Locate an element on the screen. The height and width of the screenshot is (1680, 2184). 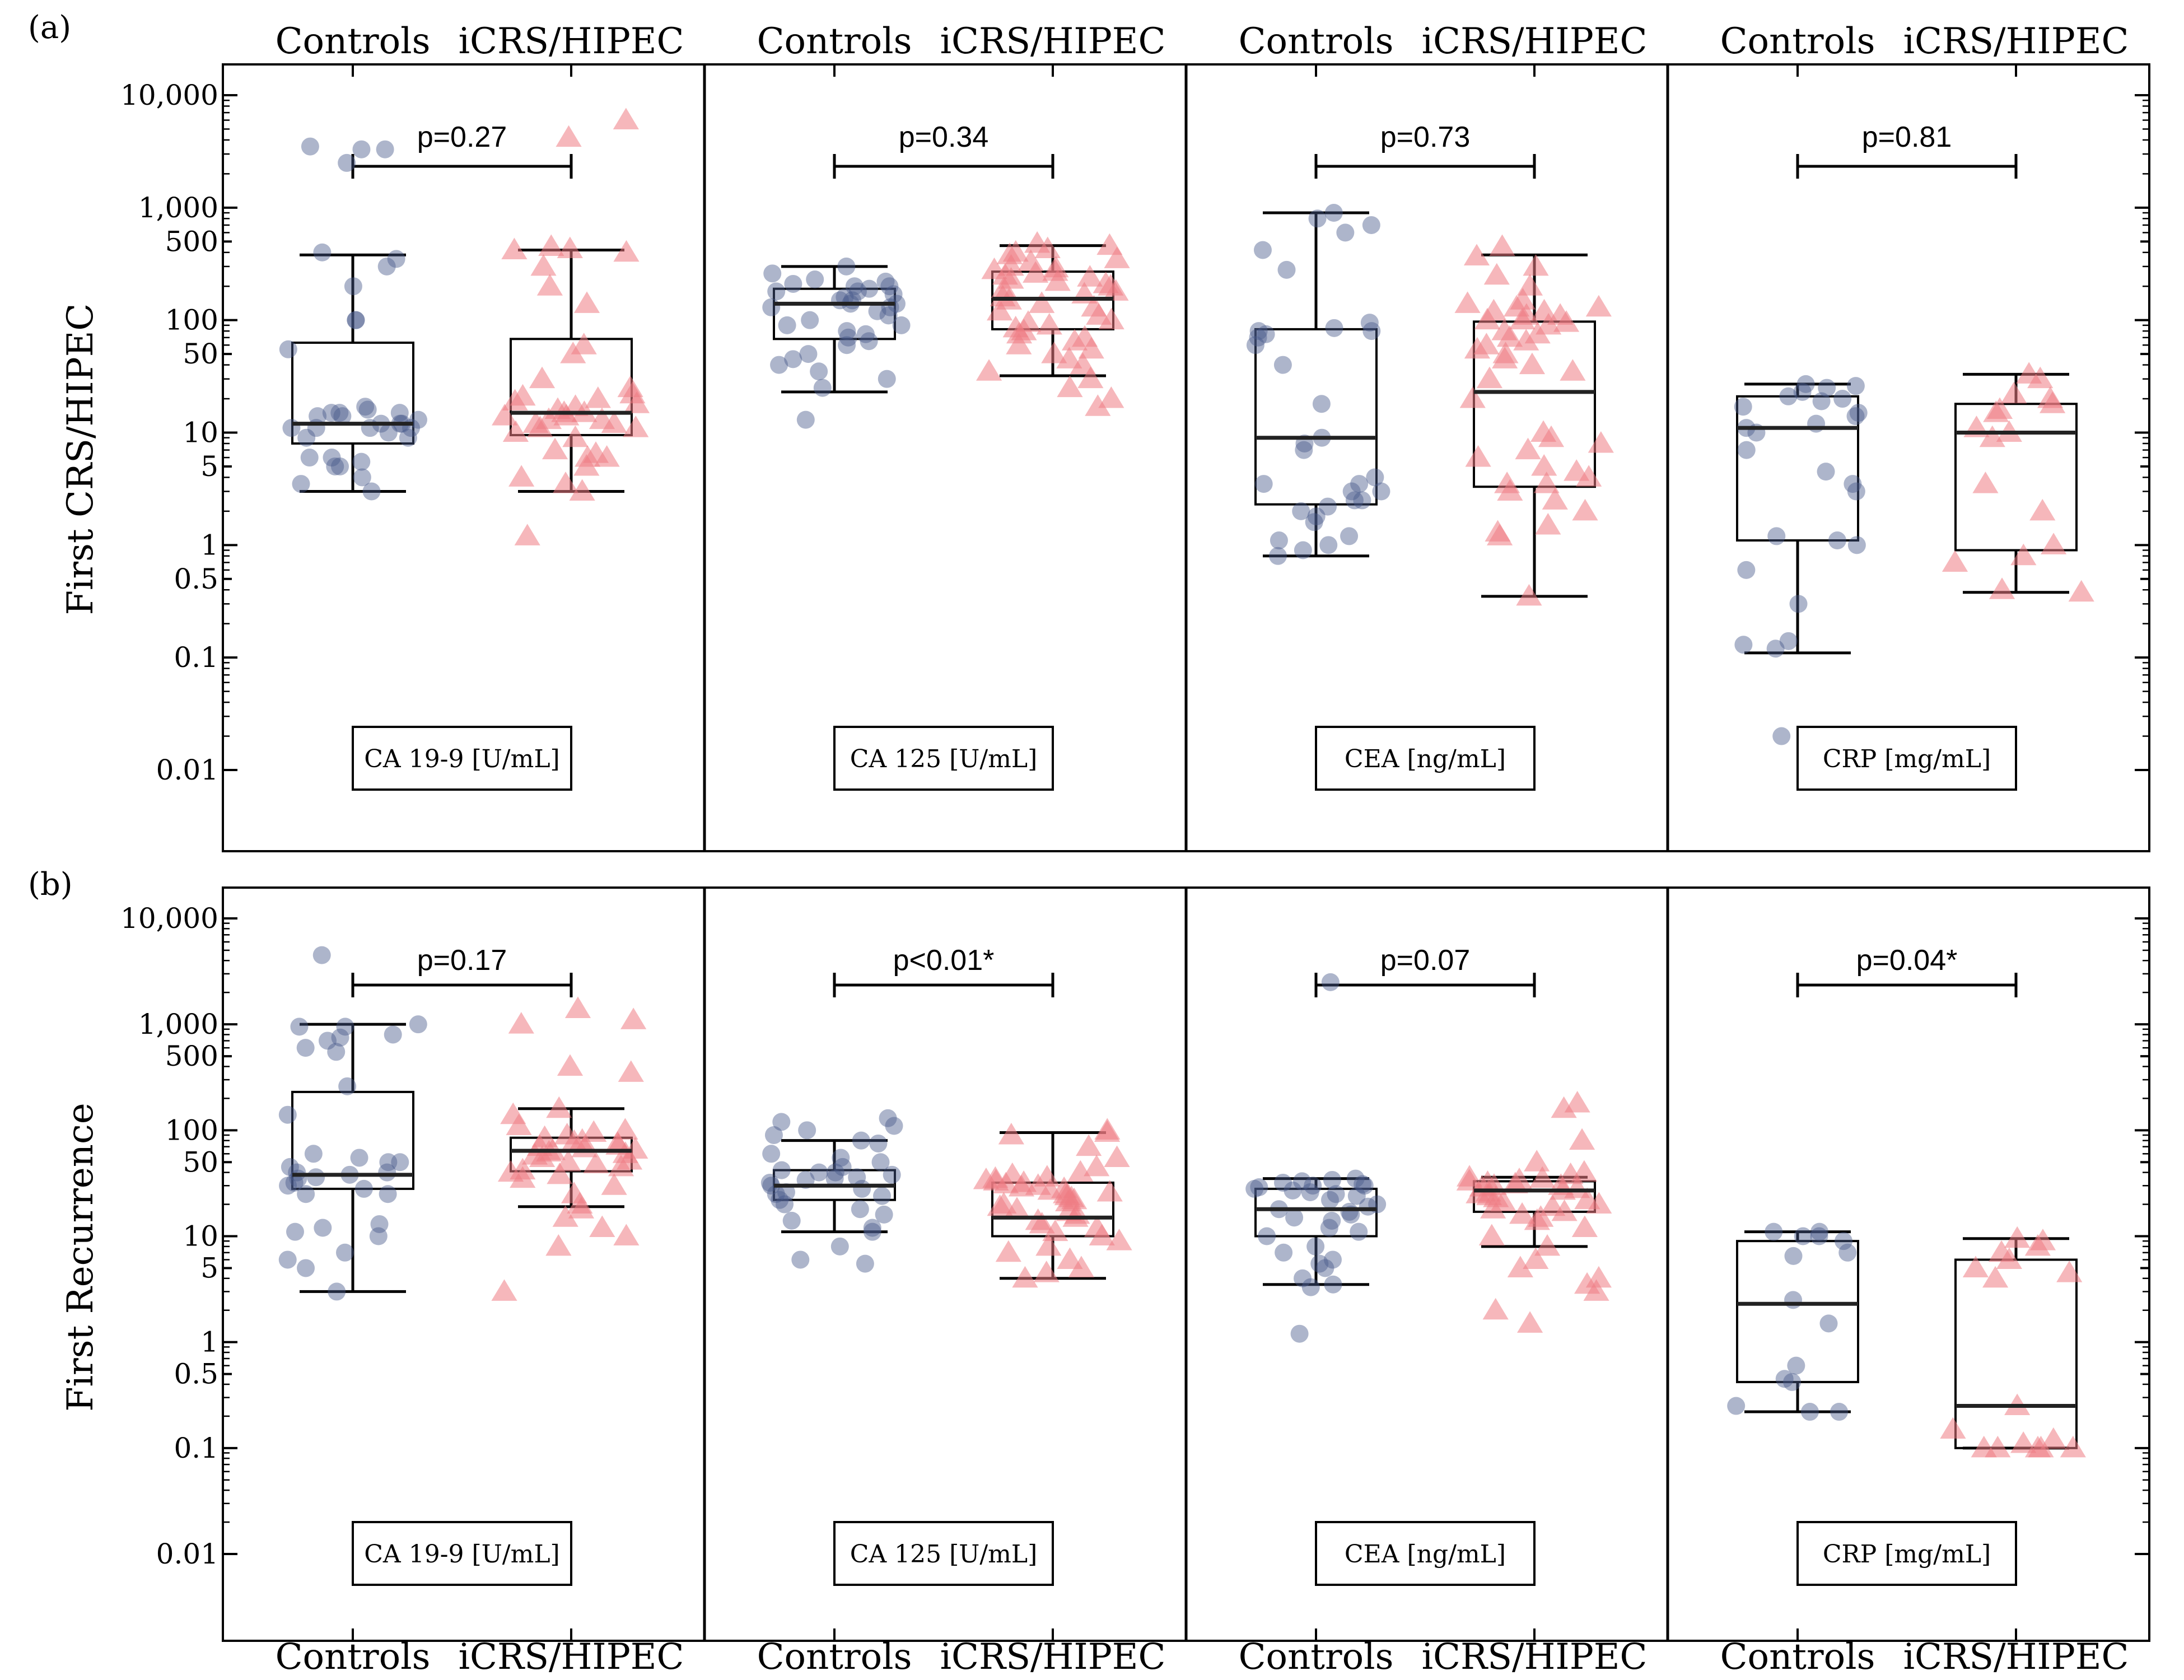
y-tick-label: 10,000 is located at coordinates (169, 919).